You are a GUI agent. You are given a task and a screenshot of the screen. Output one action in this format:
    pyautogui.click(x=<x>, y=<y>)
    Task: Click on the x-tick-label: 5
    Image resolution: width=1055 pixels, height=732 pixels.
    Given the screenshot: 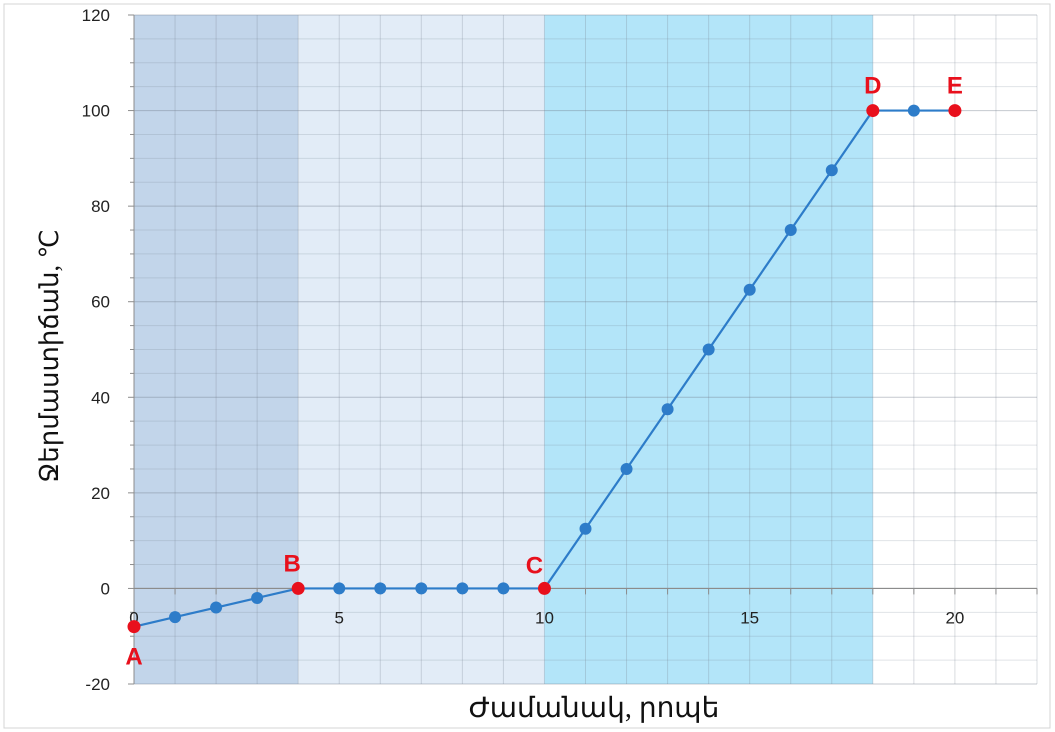 What is the action you would take?
    pyautogui.click(x=338, y=617)
    